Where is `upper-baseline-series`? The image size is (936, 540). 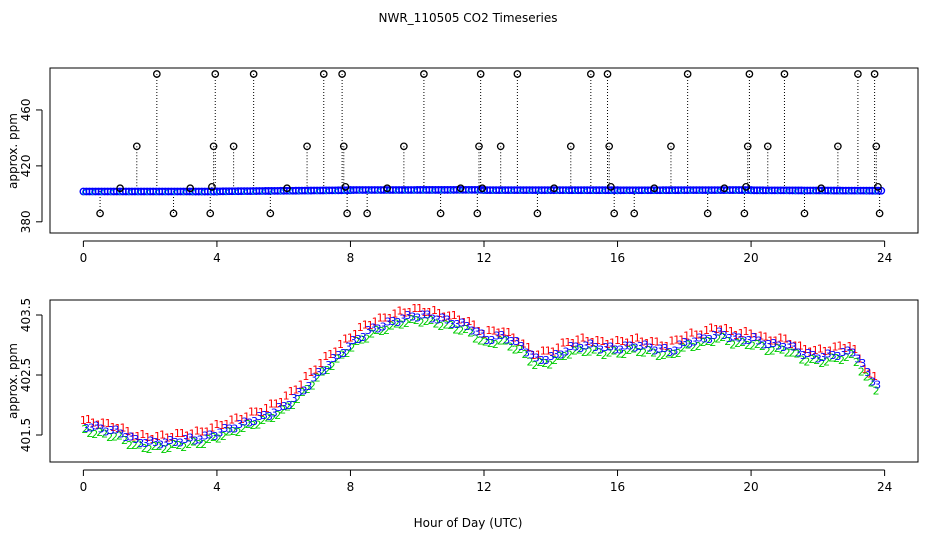
upper-baseline-series is located at coordinates (482, 190).